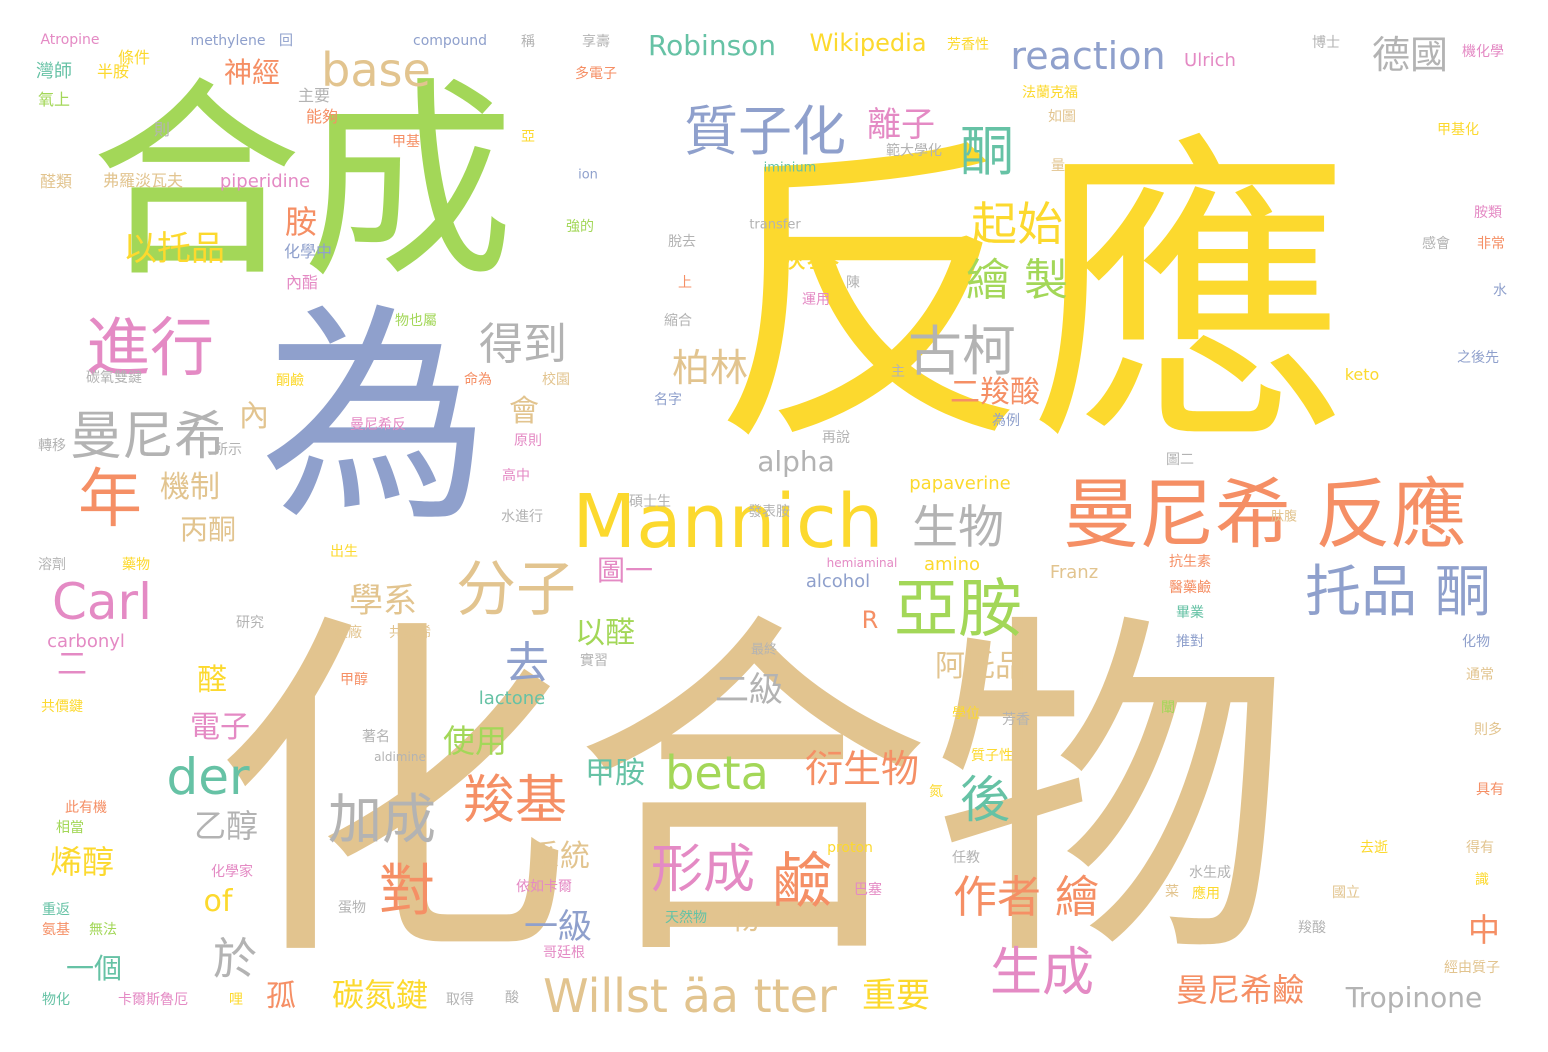 Image resolution: width=1548 pixels, height=1052 pixels. I want to click on word: 加成, so click(382, 819).